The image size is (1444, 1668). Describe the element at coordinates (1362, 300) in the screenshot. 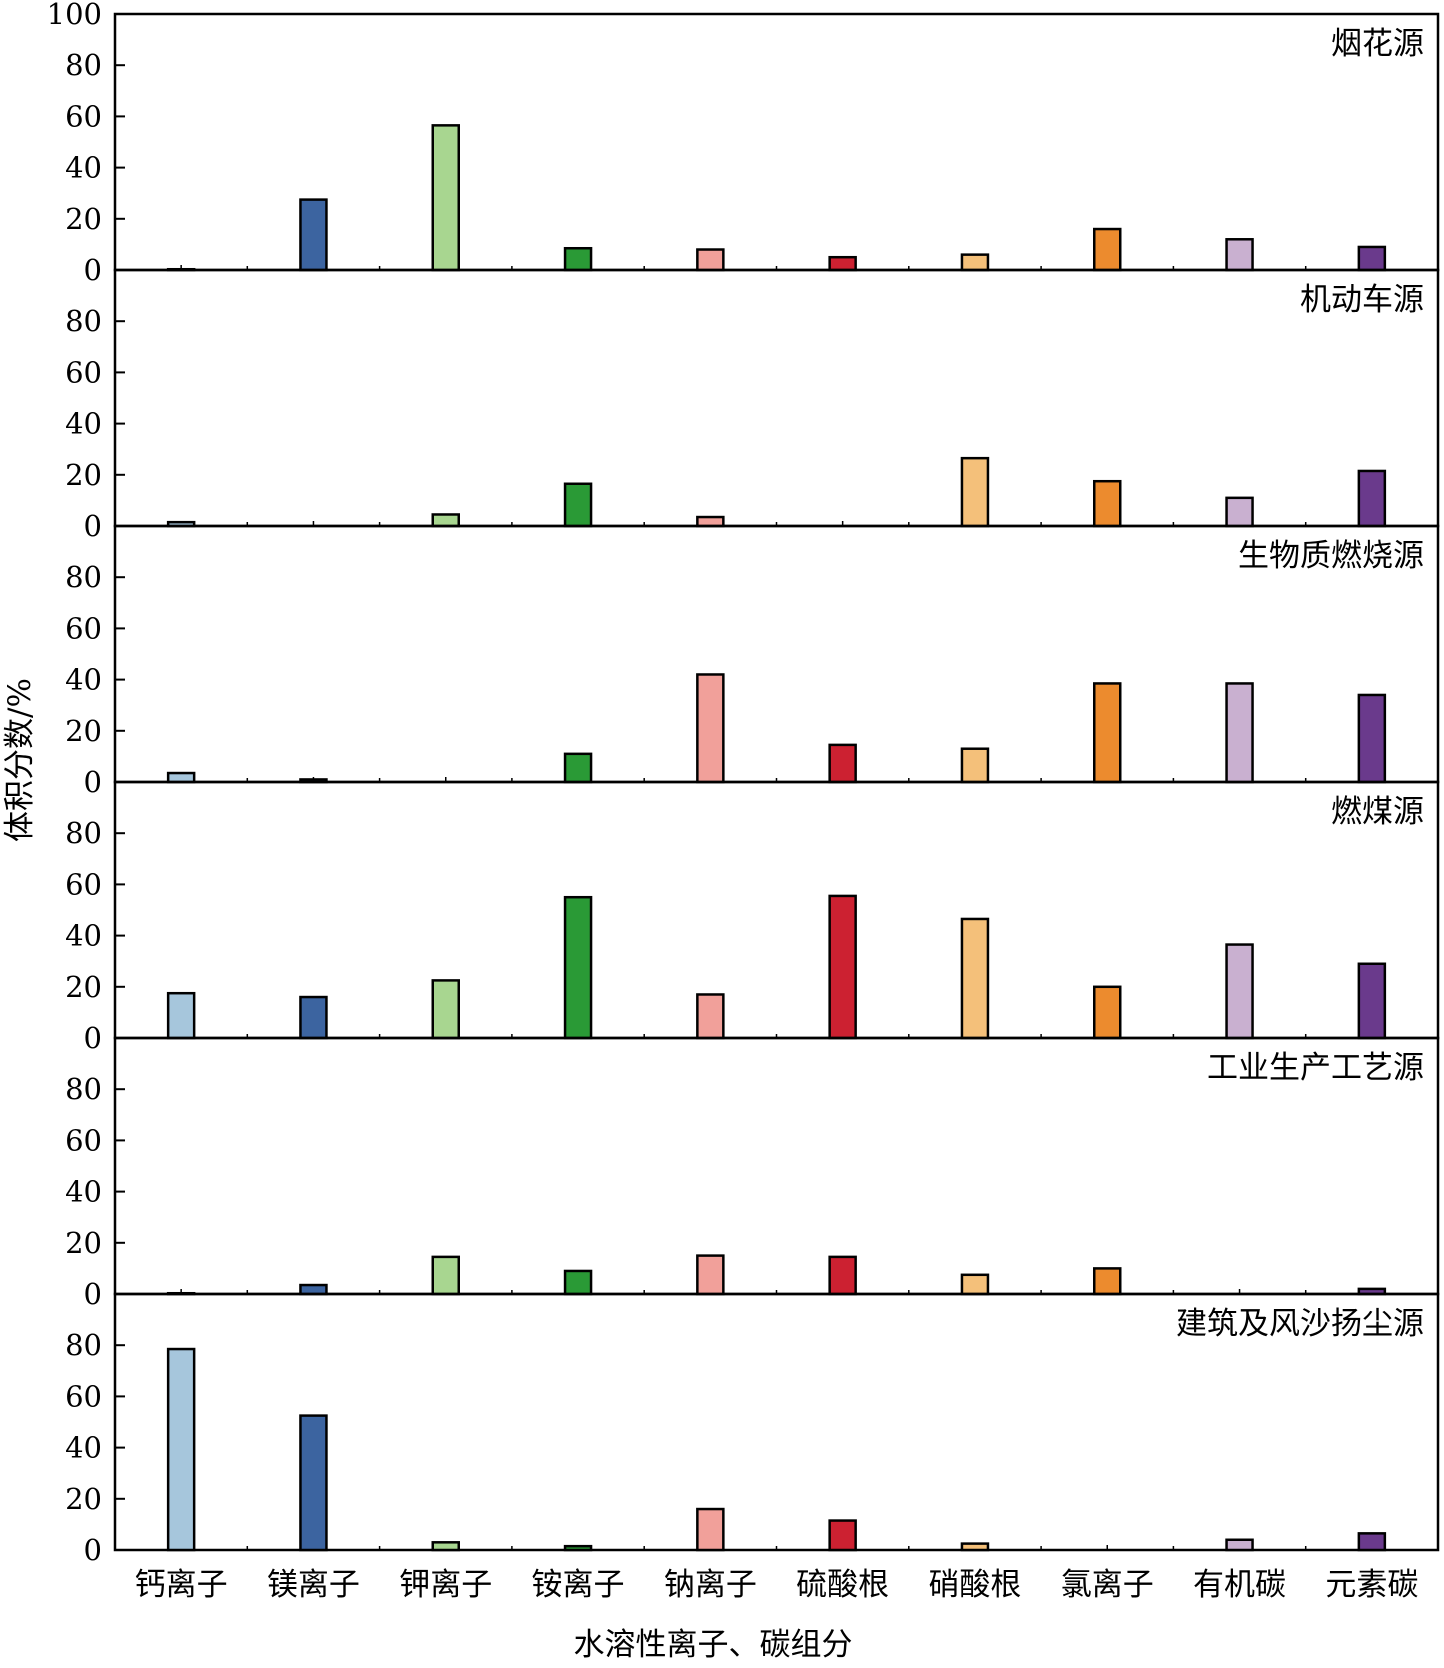

I see `panel-title: 机动车源` at that location.